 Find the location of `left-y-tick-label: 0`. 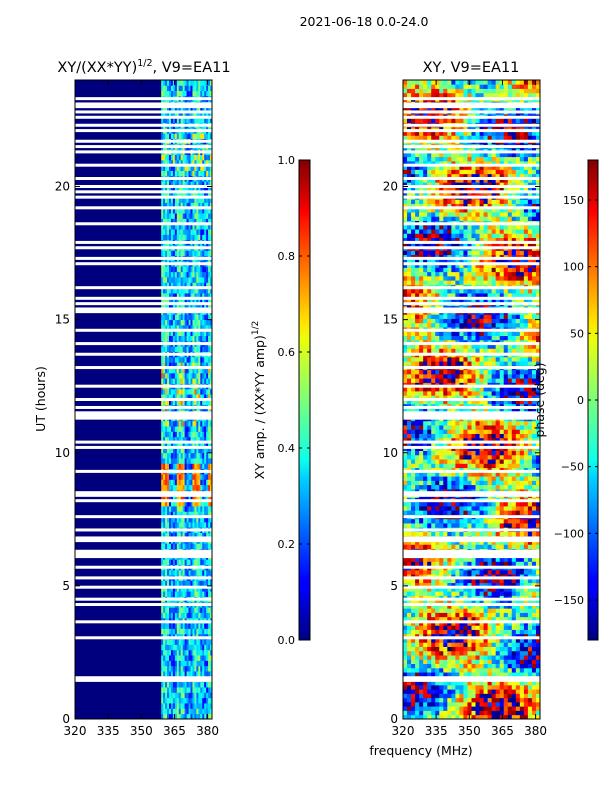

left-y-tick-label: 0 is located at coordinates (66, 719).